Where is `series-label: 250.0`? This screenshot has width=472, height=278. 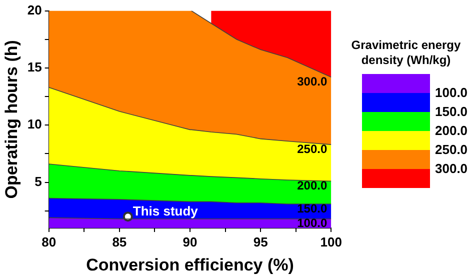
series-label: 250.0 is located at coordinates (312, 149).